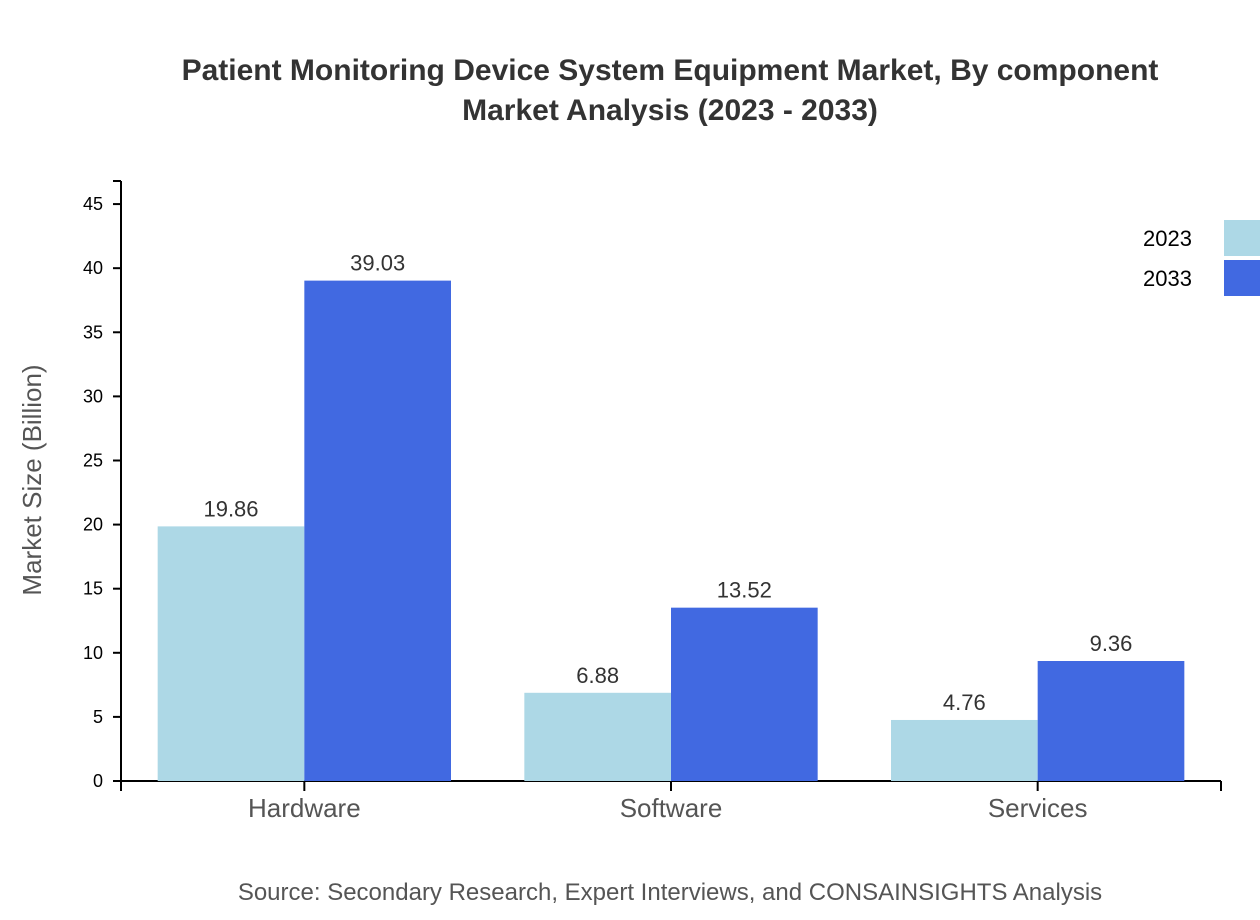 The image size is (1260, 920). What do you see at coordinates (1111, 643) in the screenshot?
I see `data-label: 9.36` at bounding box center [1111, 643].